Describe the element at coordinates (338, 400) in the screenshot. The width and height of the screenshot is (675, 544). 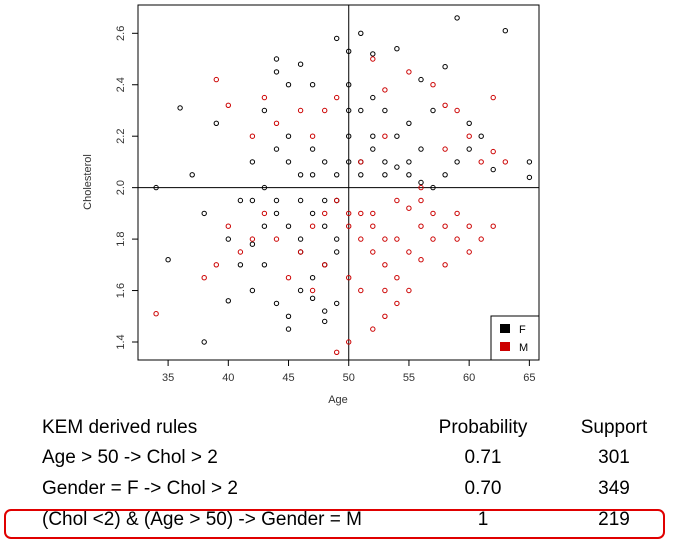
I see `x-axis-title: Age` at that location.